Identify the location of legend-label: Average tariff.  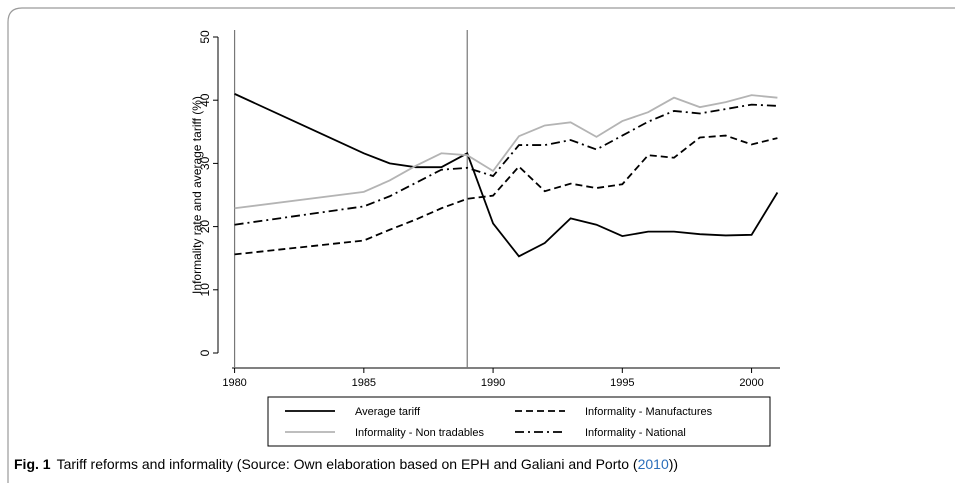
(388, 412).